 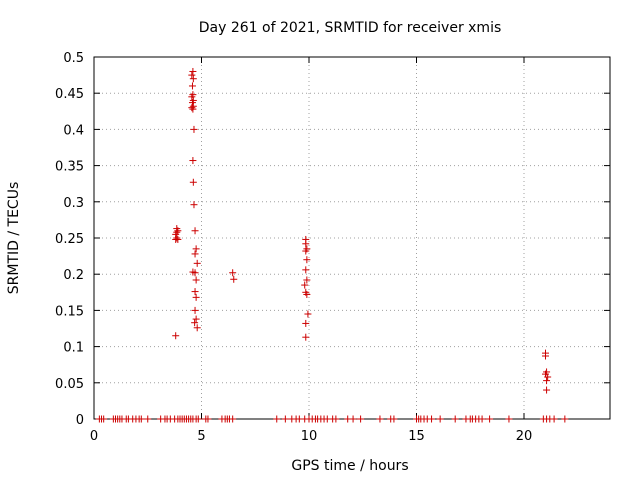 What do you see at coordinates (73, 58) in the screenshot?
I see `y-tick-label: 0.5` at bounding box center [73, 58].